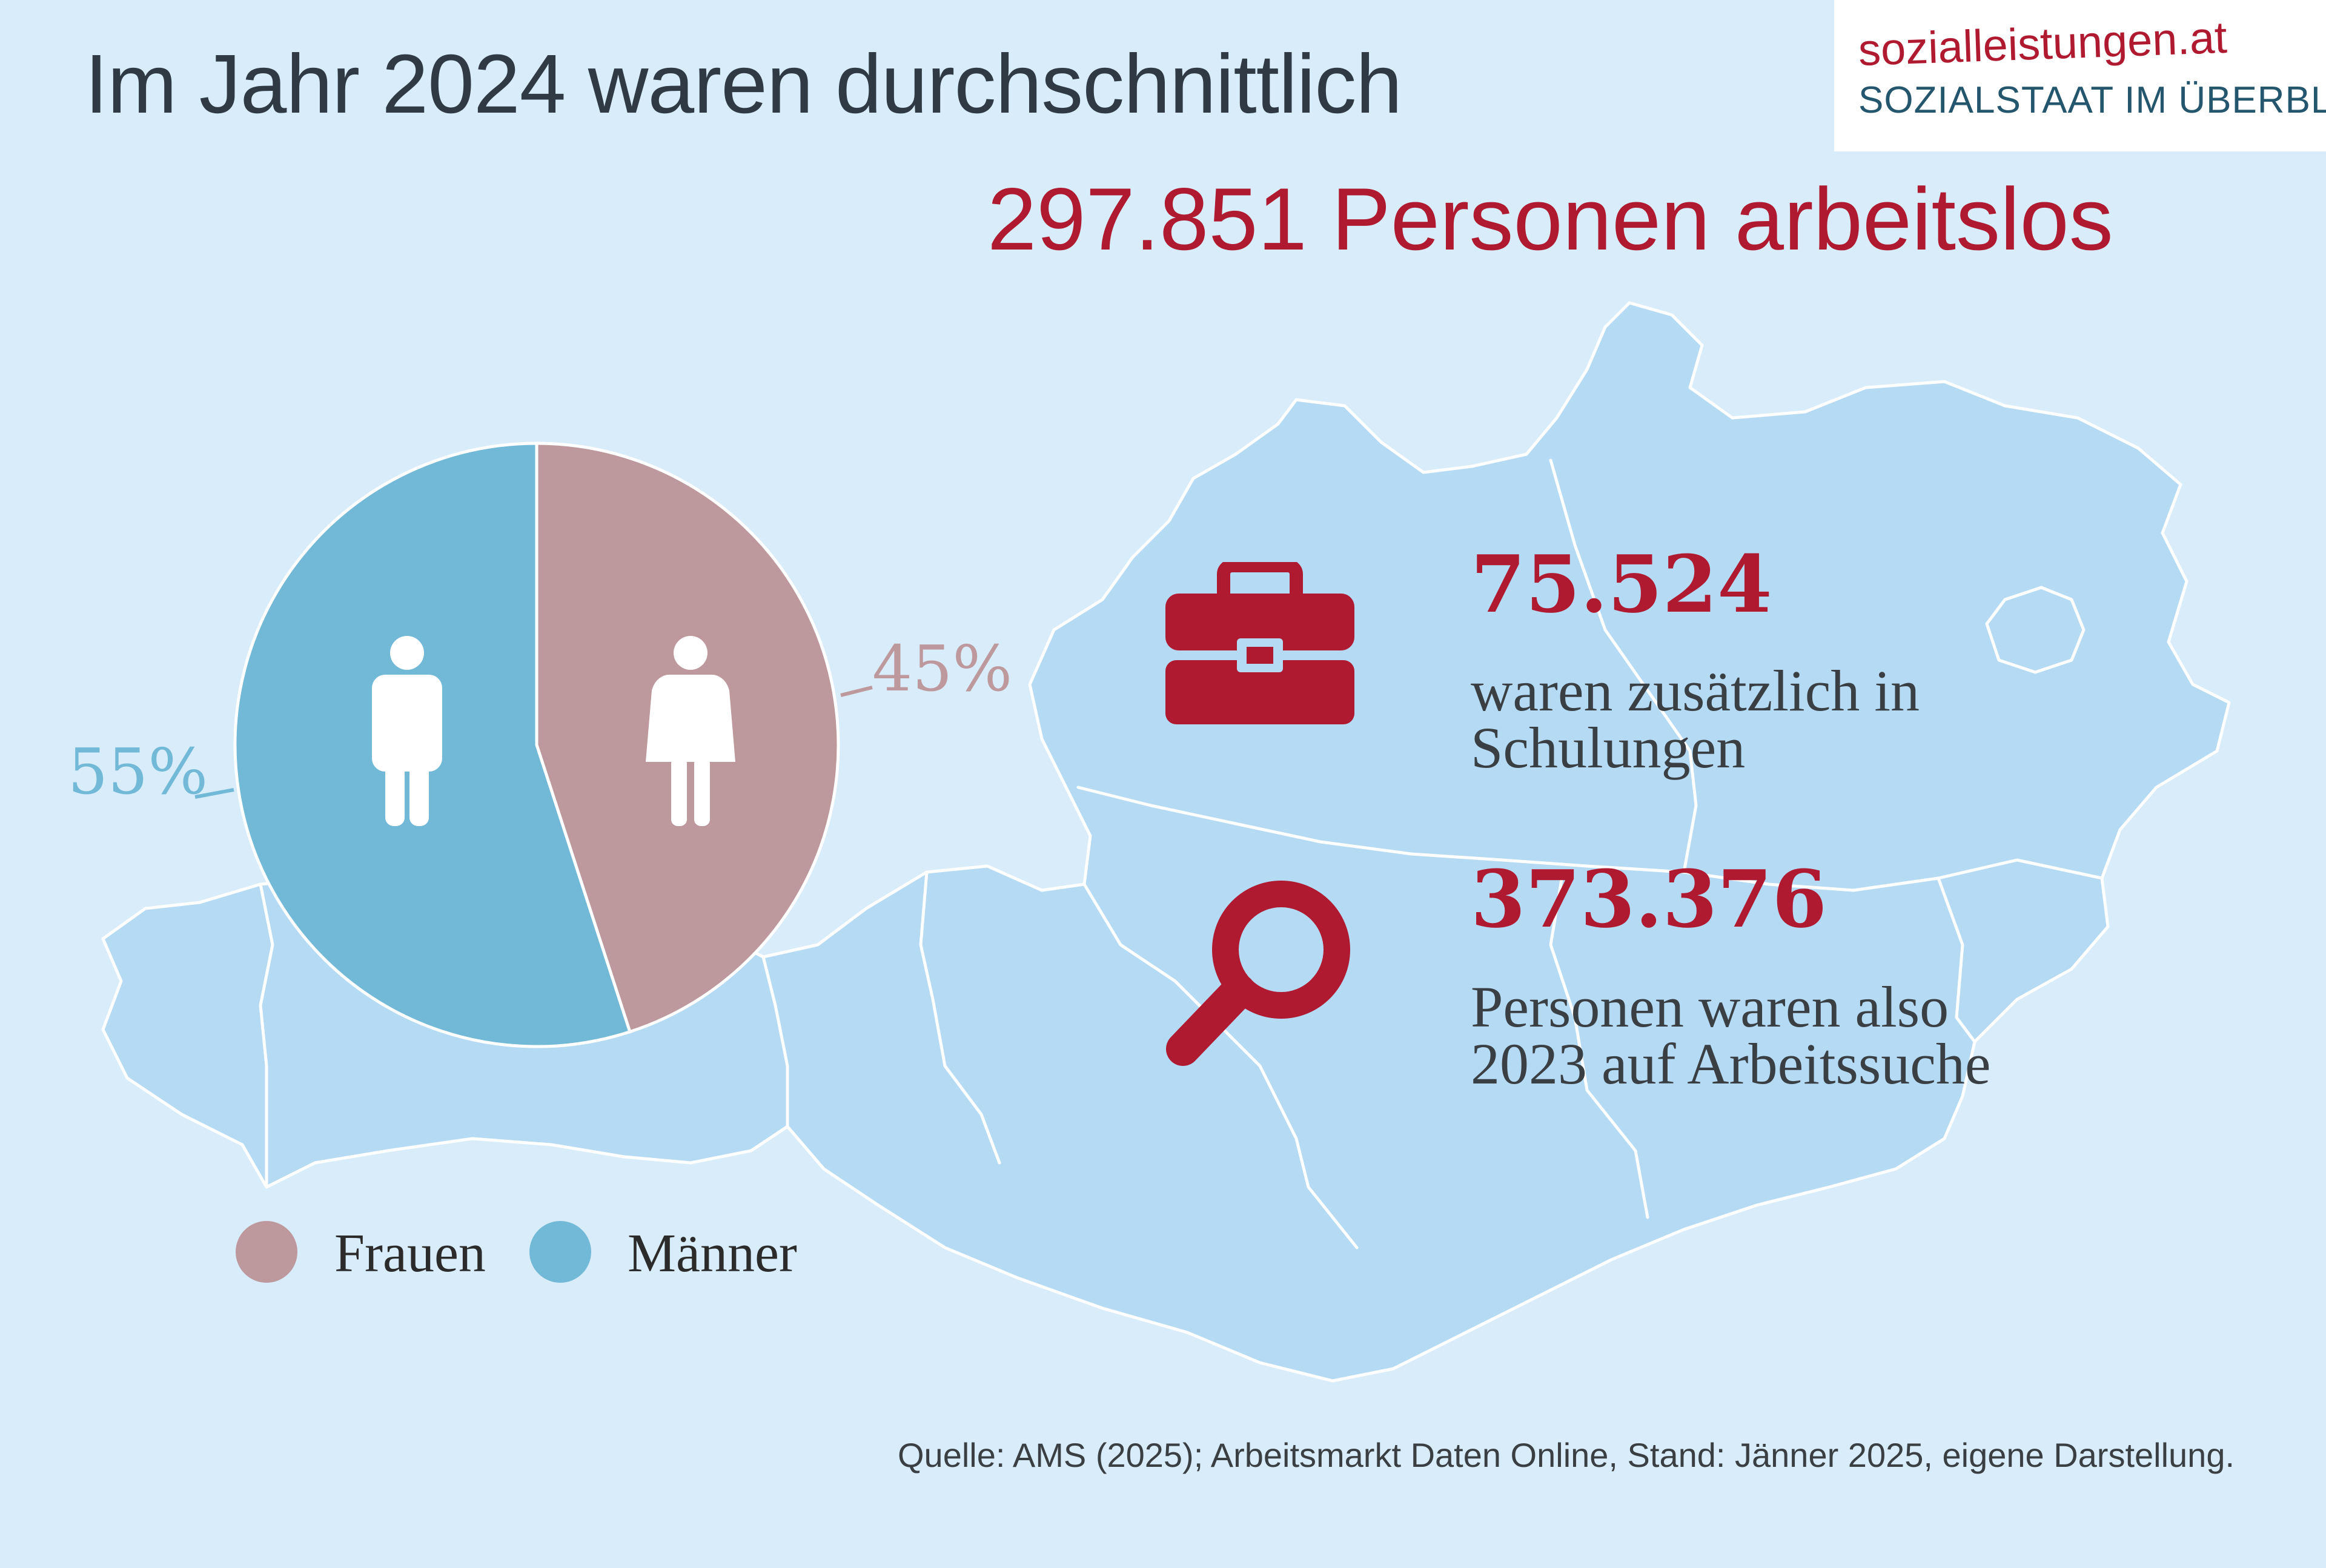 The width and height of the screenshot is (2326, 1568). Describe the element at coordinates (560, 1252) in the screenshot. I see `legend-swatch-maenner` at that location.